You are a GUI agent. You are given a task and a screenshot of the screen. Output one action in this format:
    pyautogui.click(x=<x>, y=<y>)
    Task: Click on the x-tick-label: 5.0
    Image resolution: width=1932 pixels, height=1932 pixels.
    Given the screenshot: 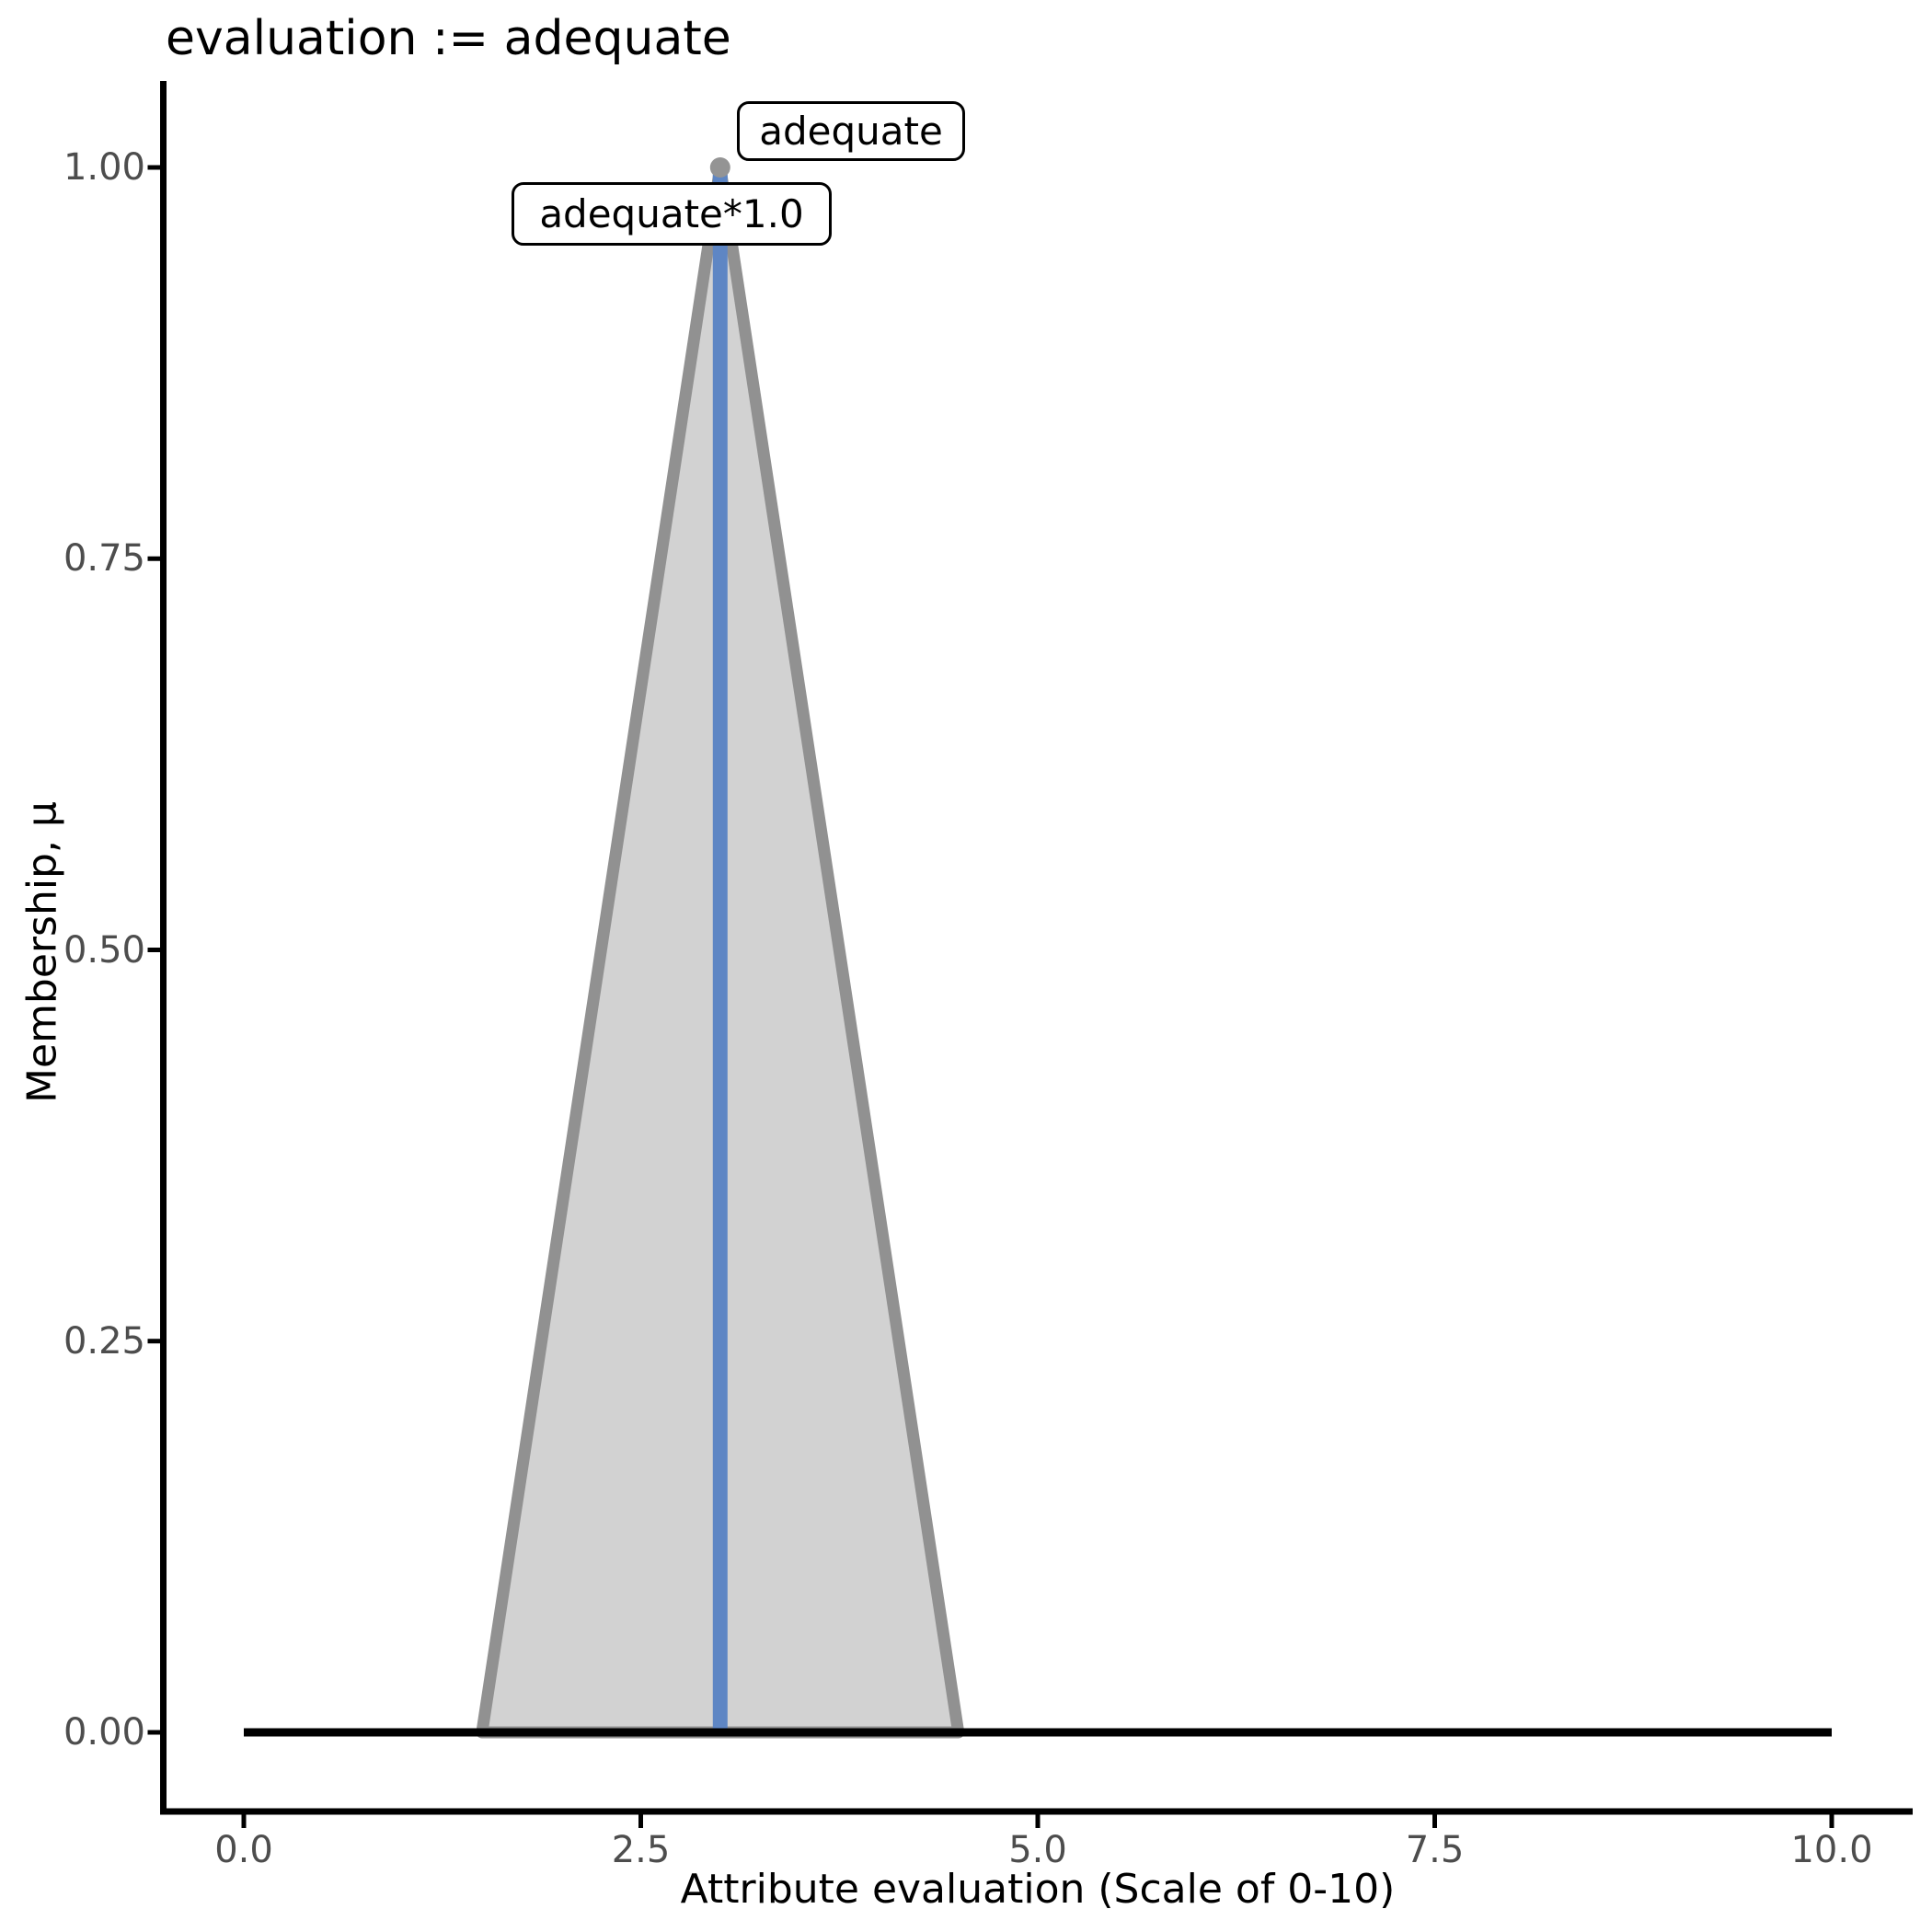 What is the action you would take?
    pyautogui.click(x=1037, y=1850)
    